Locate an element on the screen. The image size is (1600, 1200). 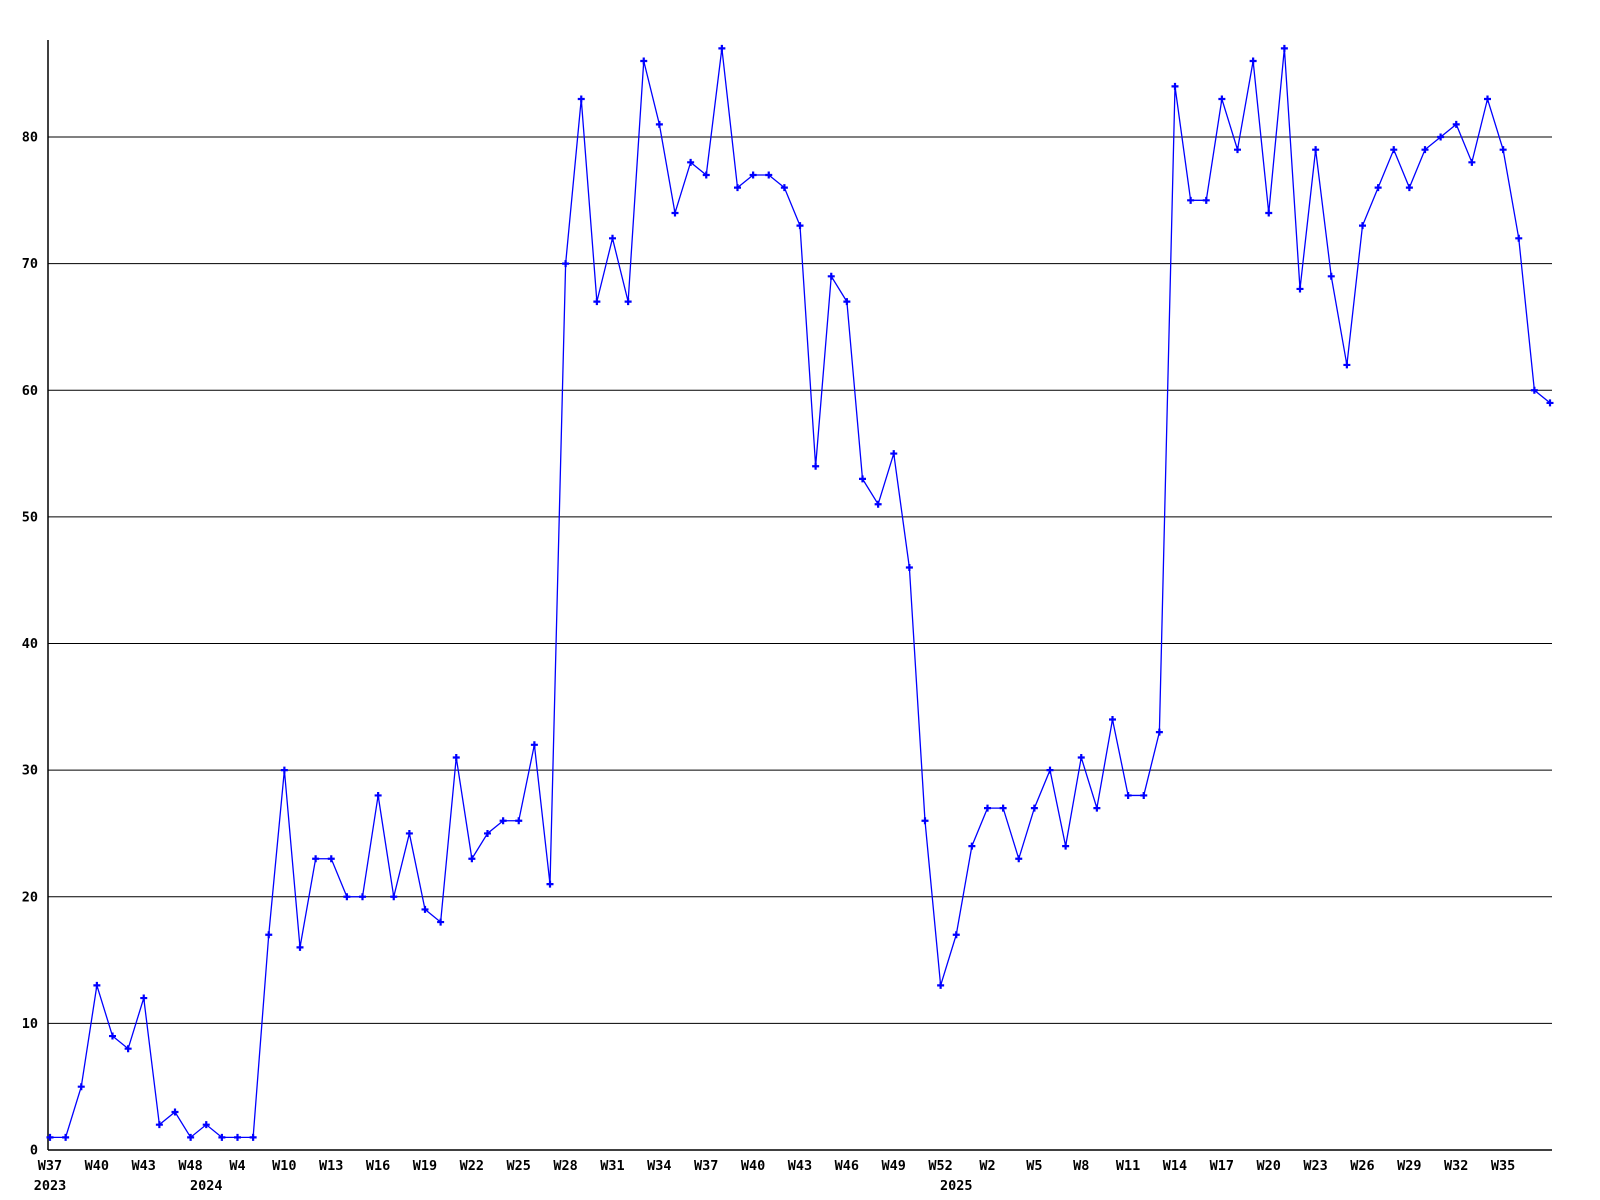
x-axis-tick-label: W4 is located at coordinates (237, 1166).